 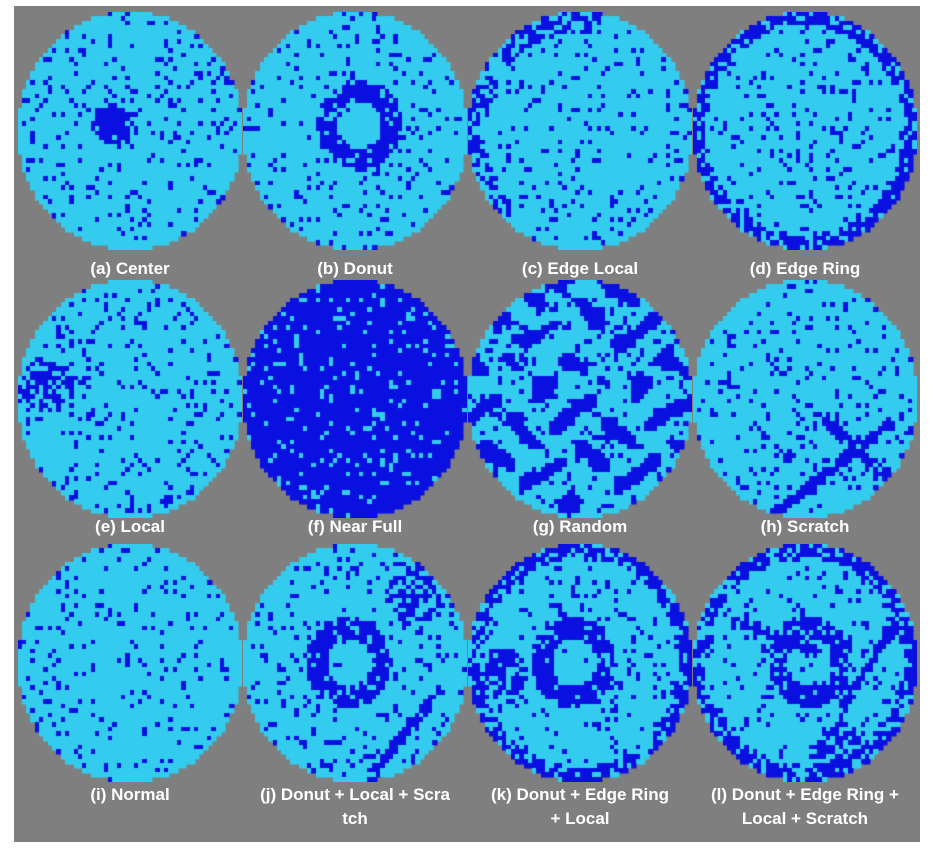 I want to click on caption-normal: (i) Normal, so click(x=130, y=794).